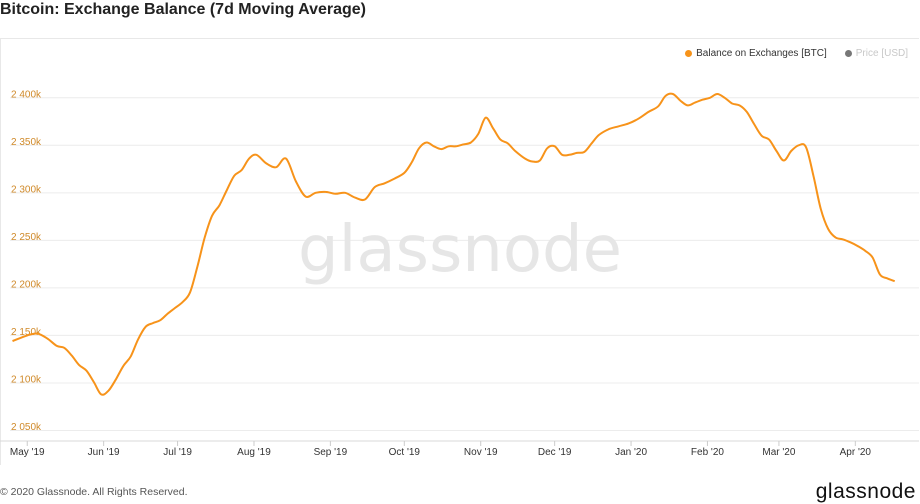 Image resolution: width=920 pixels, height=504 pixels. Describe the element at coordinates (756, 53) in the screenshot. I see `legend-item-balance: Balance on Exchanges [BTC]` at that location.